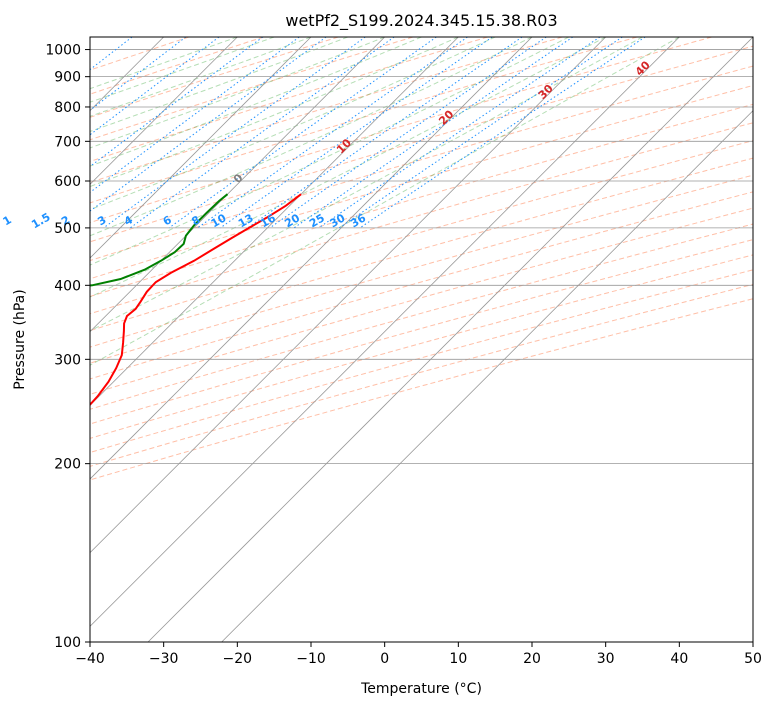  I want to click on x-tick-label: 50, so click(753, 659).